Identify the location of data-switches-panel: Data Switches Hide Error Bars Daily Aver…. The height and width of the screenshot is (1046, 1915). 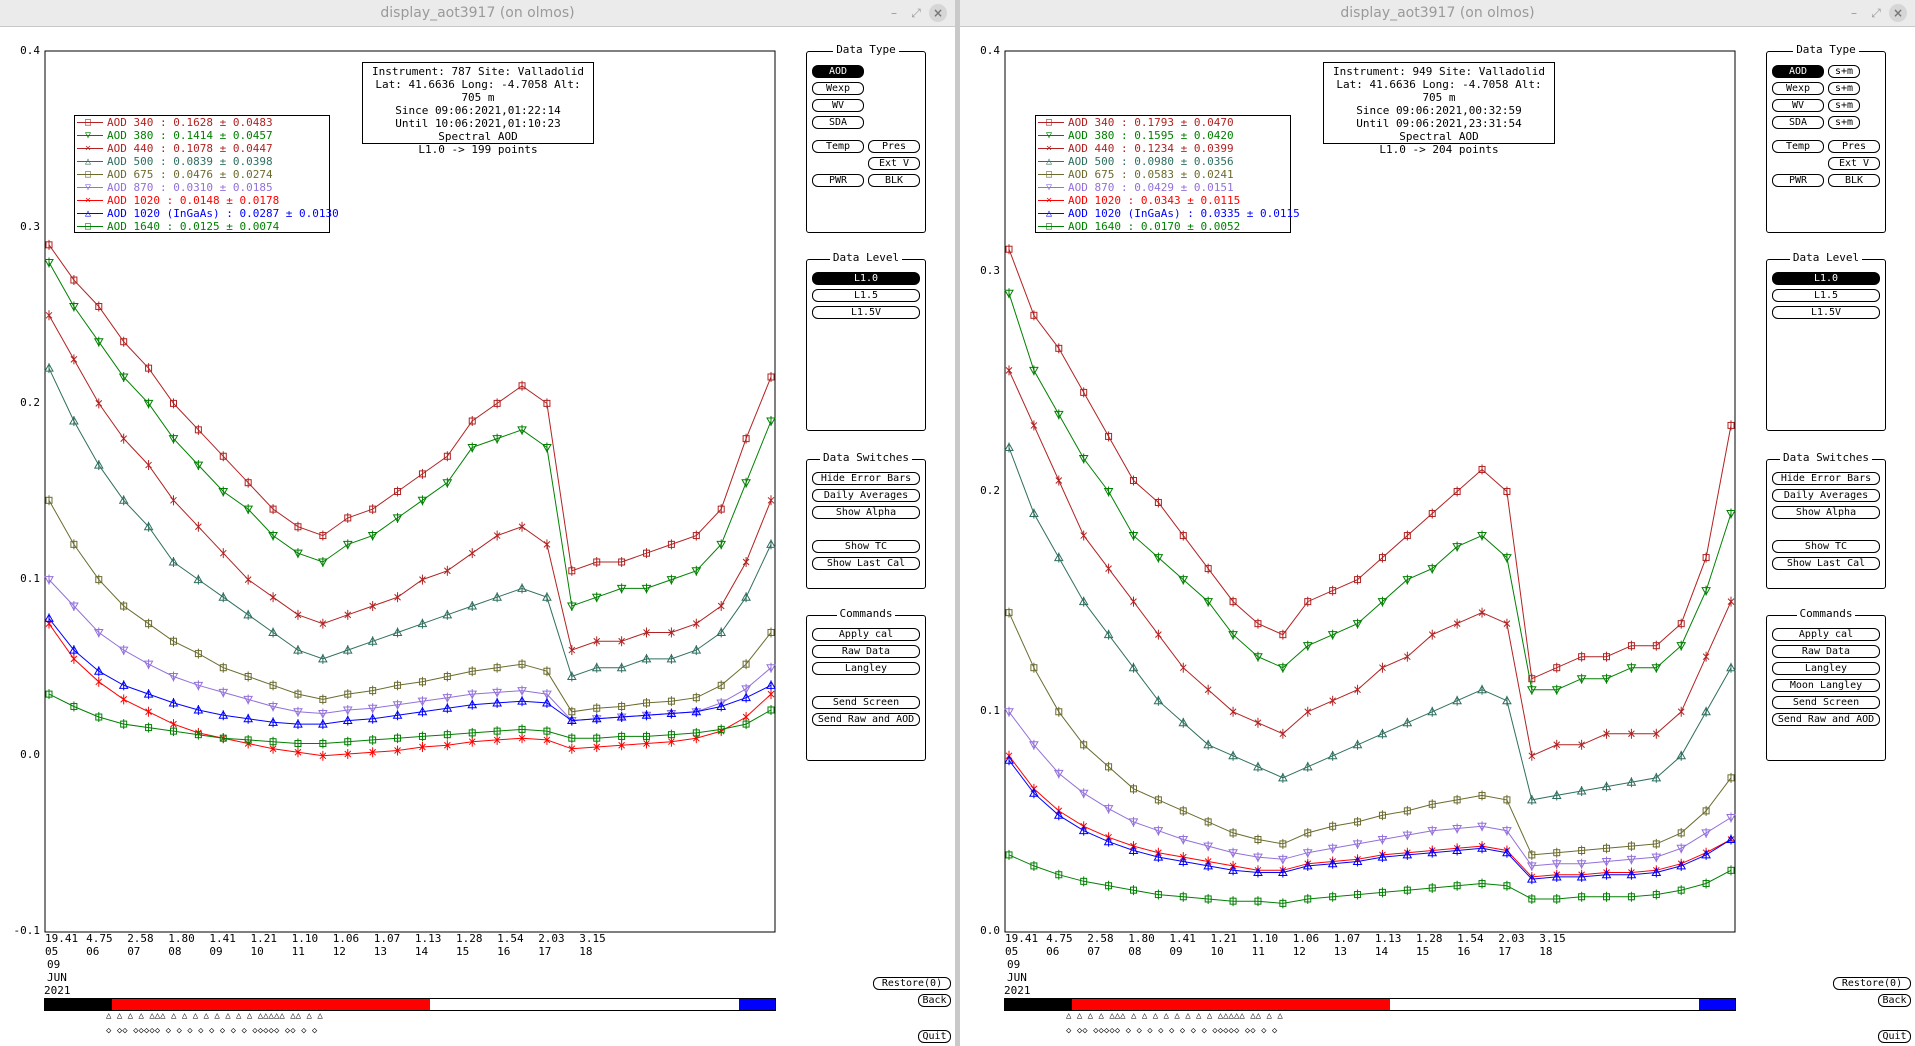
(1826, 520).